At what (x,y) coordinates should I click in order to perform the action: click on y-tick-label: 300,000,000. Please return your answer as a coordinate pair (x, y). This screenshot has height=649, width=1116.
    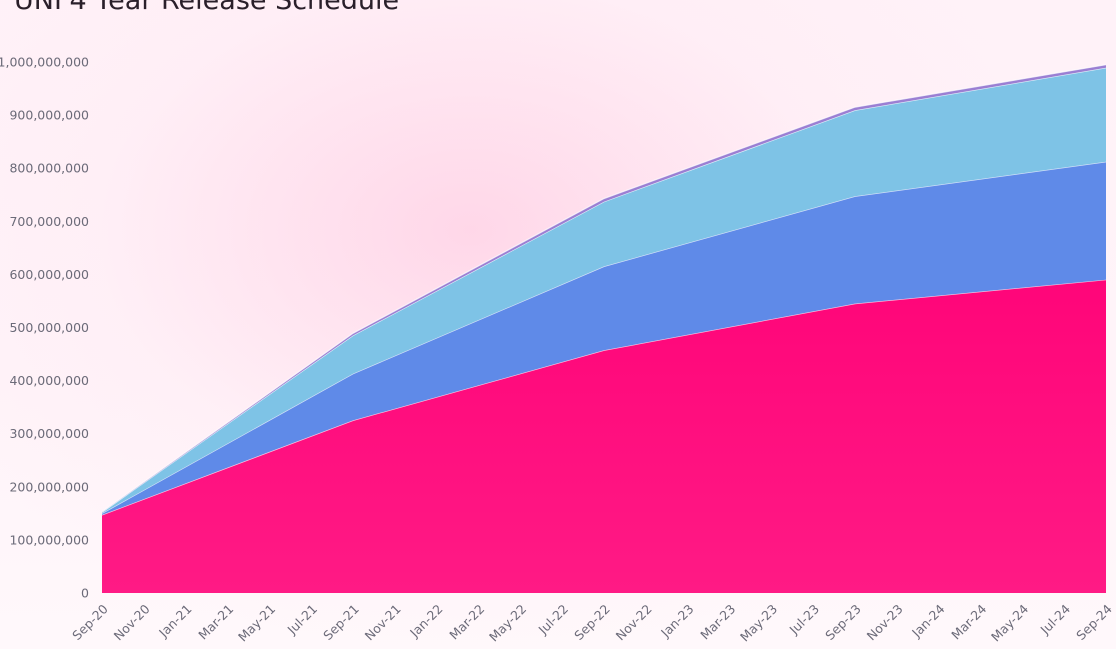
    Looking at the image, I should click on (49, 433).